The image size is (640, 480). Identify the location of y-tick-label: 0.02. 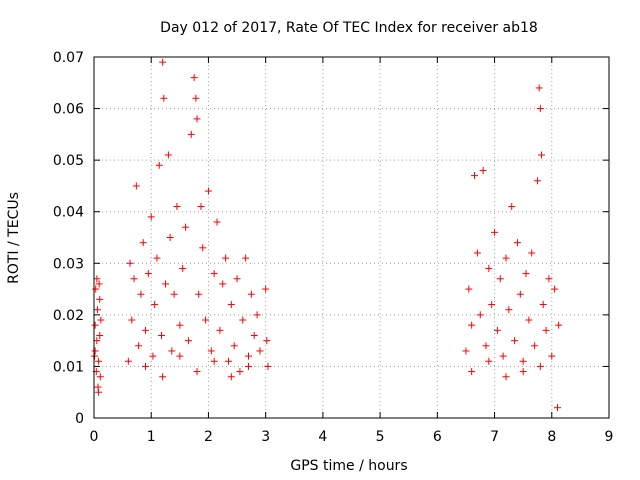
(68, 316).